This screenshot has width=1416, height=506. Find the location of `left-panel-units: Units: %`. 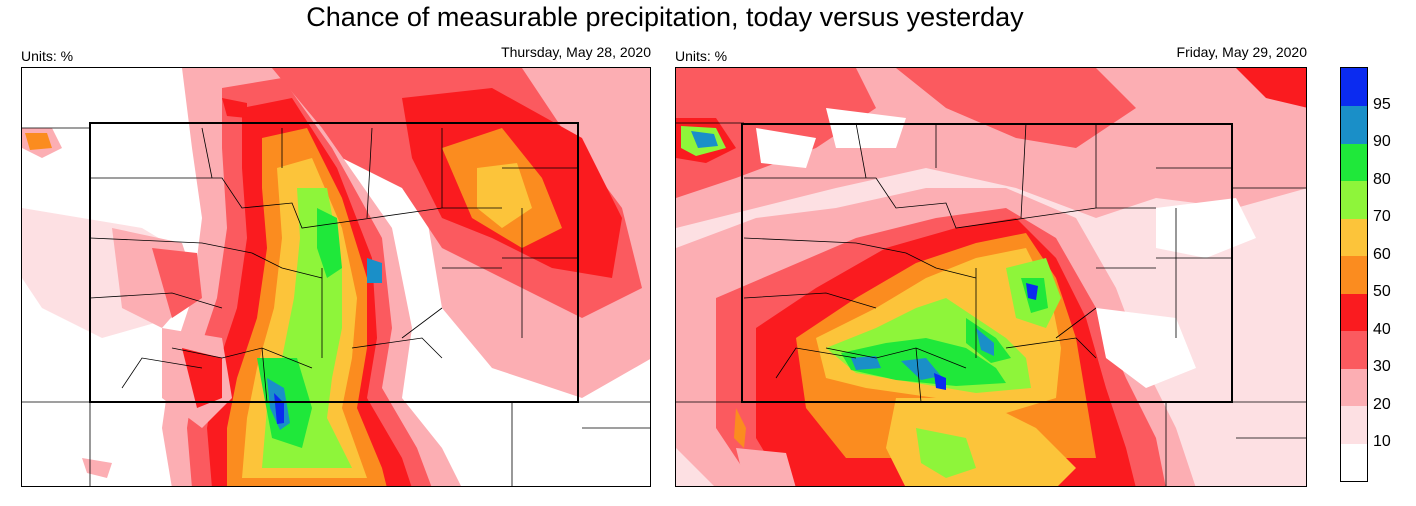

left-panel-units: Units: % is located at coordinates (47, 56).